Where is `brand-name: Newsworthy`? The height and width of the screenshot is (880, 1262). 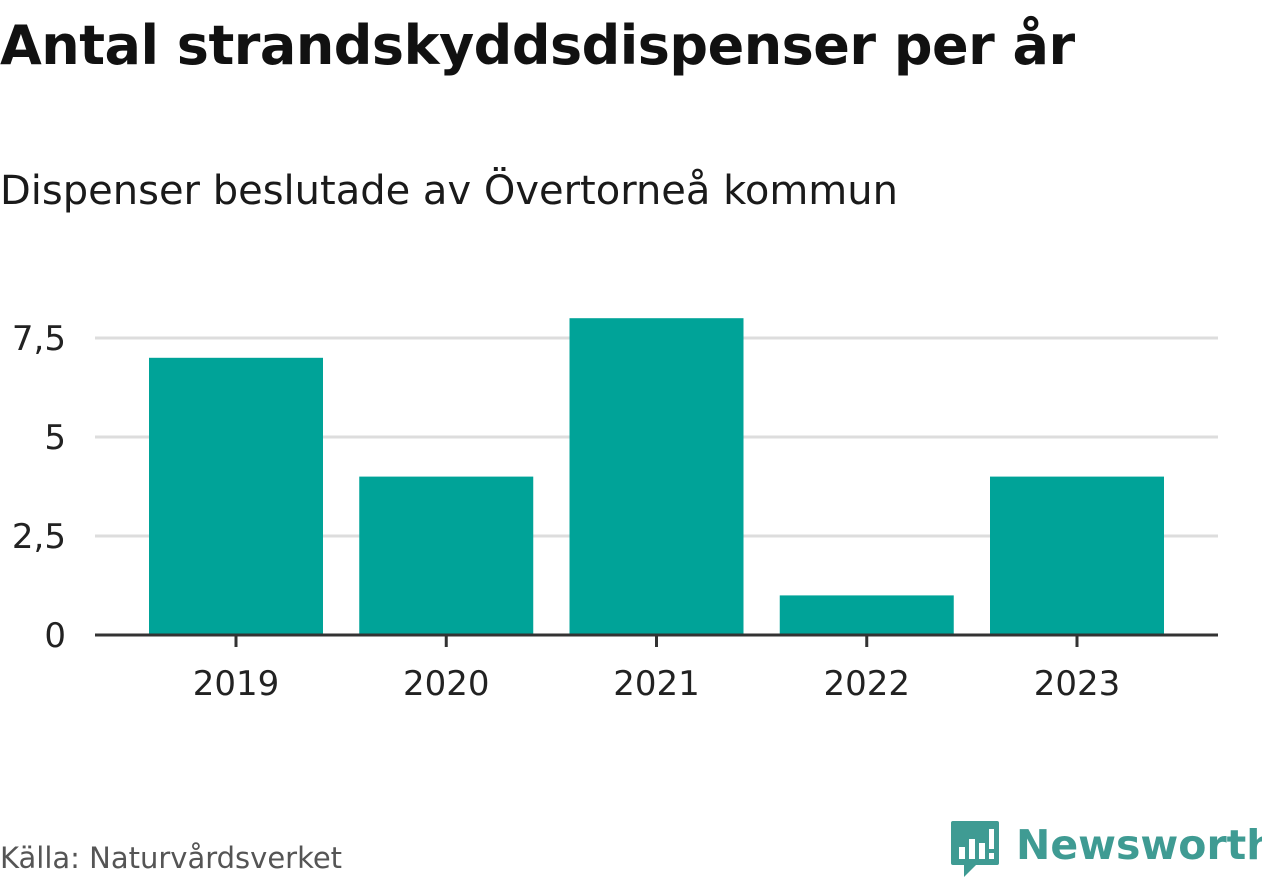
brand-name: Newsworthy is located at coordinates (1139, 845).